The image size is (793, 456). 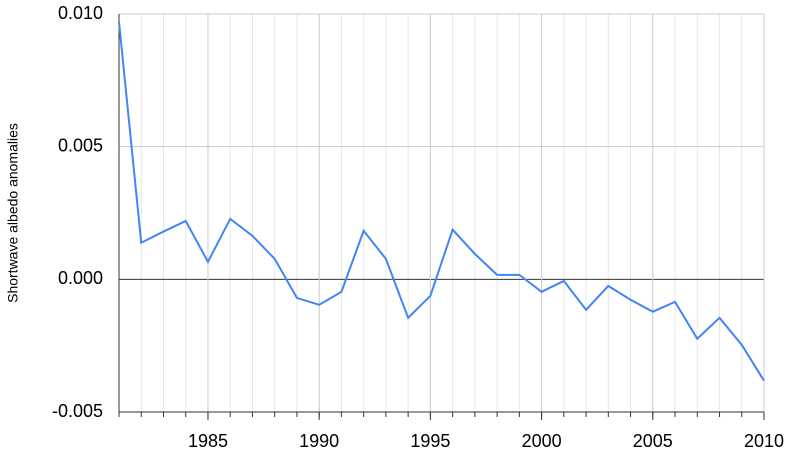 What do you see at coordinates (430, 441) in the screenshot?
I see `x-tick-label: 1995` at bounding box center [430, 441].